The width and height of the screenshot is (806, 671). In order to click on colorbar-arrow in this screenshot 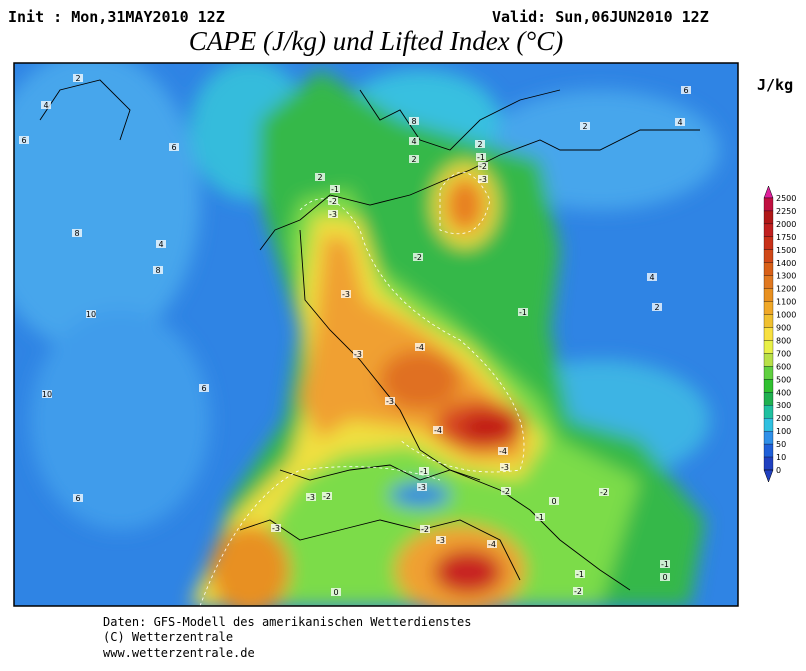, I will do `click(768, 192)`.